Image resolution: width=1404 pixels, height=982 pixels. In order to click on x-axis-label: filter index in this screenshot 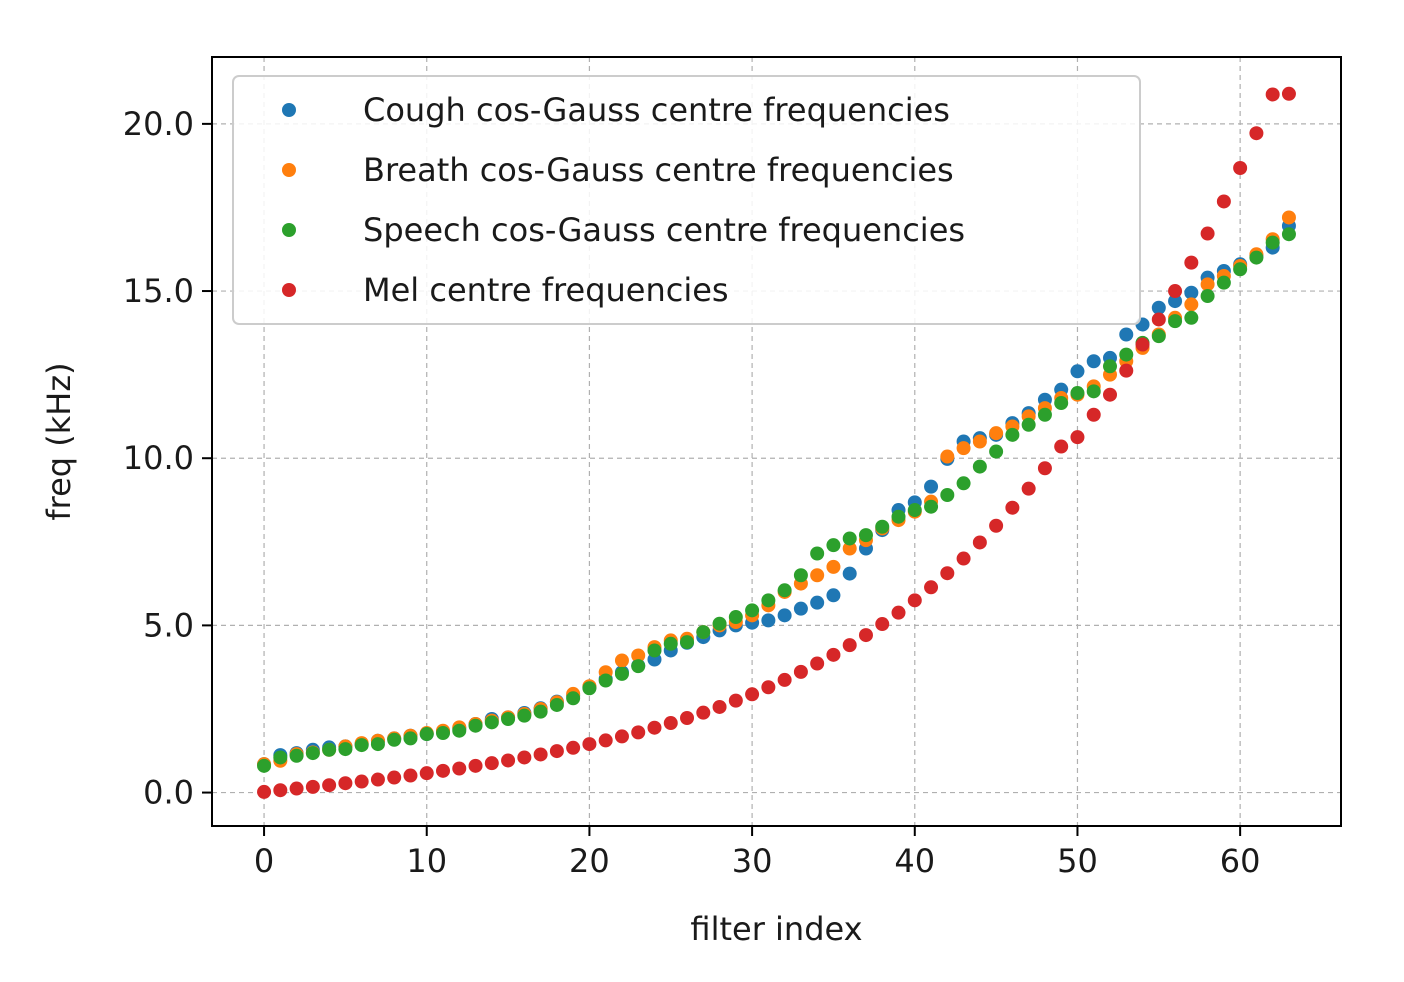, I will do `click(776, 929)`.